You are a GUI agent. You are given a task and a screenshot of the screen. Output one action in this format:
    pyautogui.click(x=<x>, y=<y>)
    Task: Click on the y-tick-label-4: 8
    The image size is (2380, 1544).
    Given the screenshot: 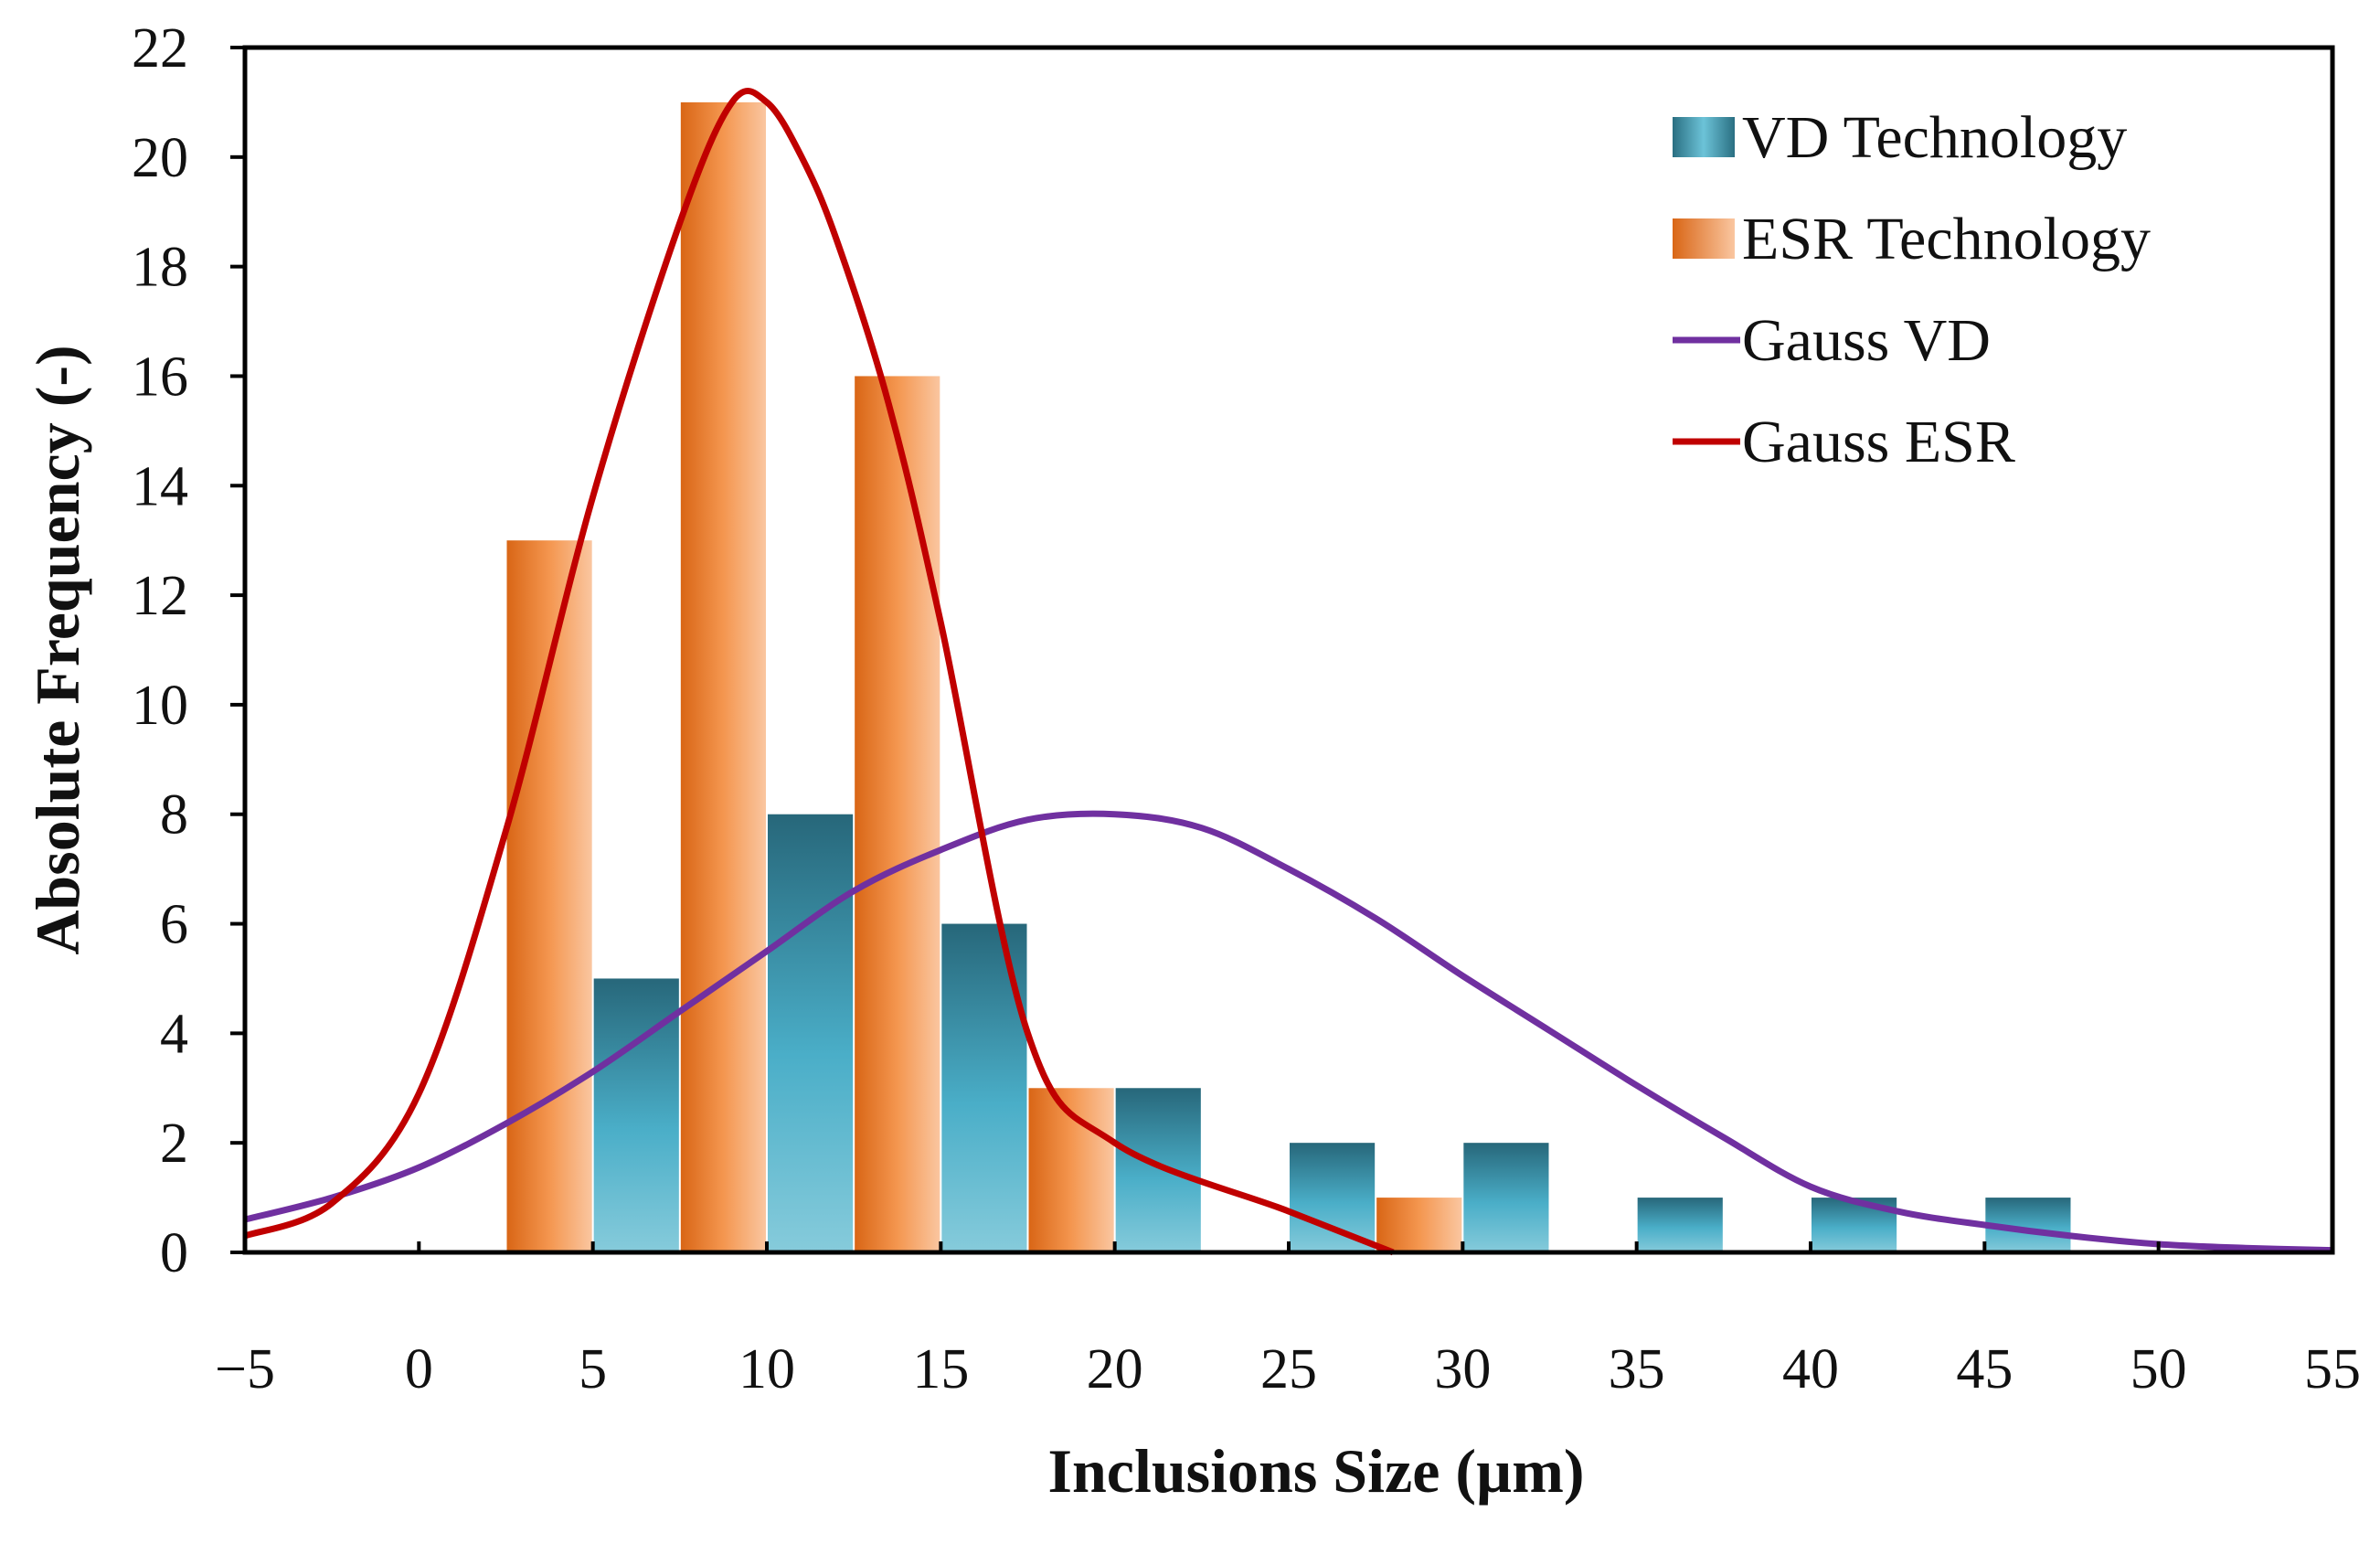 What is the action you would take?
    pyautogui.click(x=174, y=815)
    